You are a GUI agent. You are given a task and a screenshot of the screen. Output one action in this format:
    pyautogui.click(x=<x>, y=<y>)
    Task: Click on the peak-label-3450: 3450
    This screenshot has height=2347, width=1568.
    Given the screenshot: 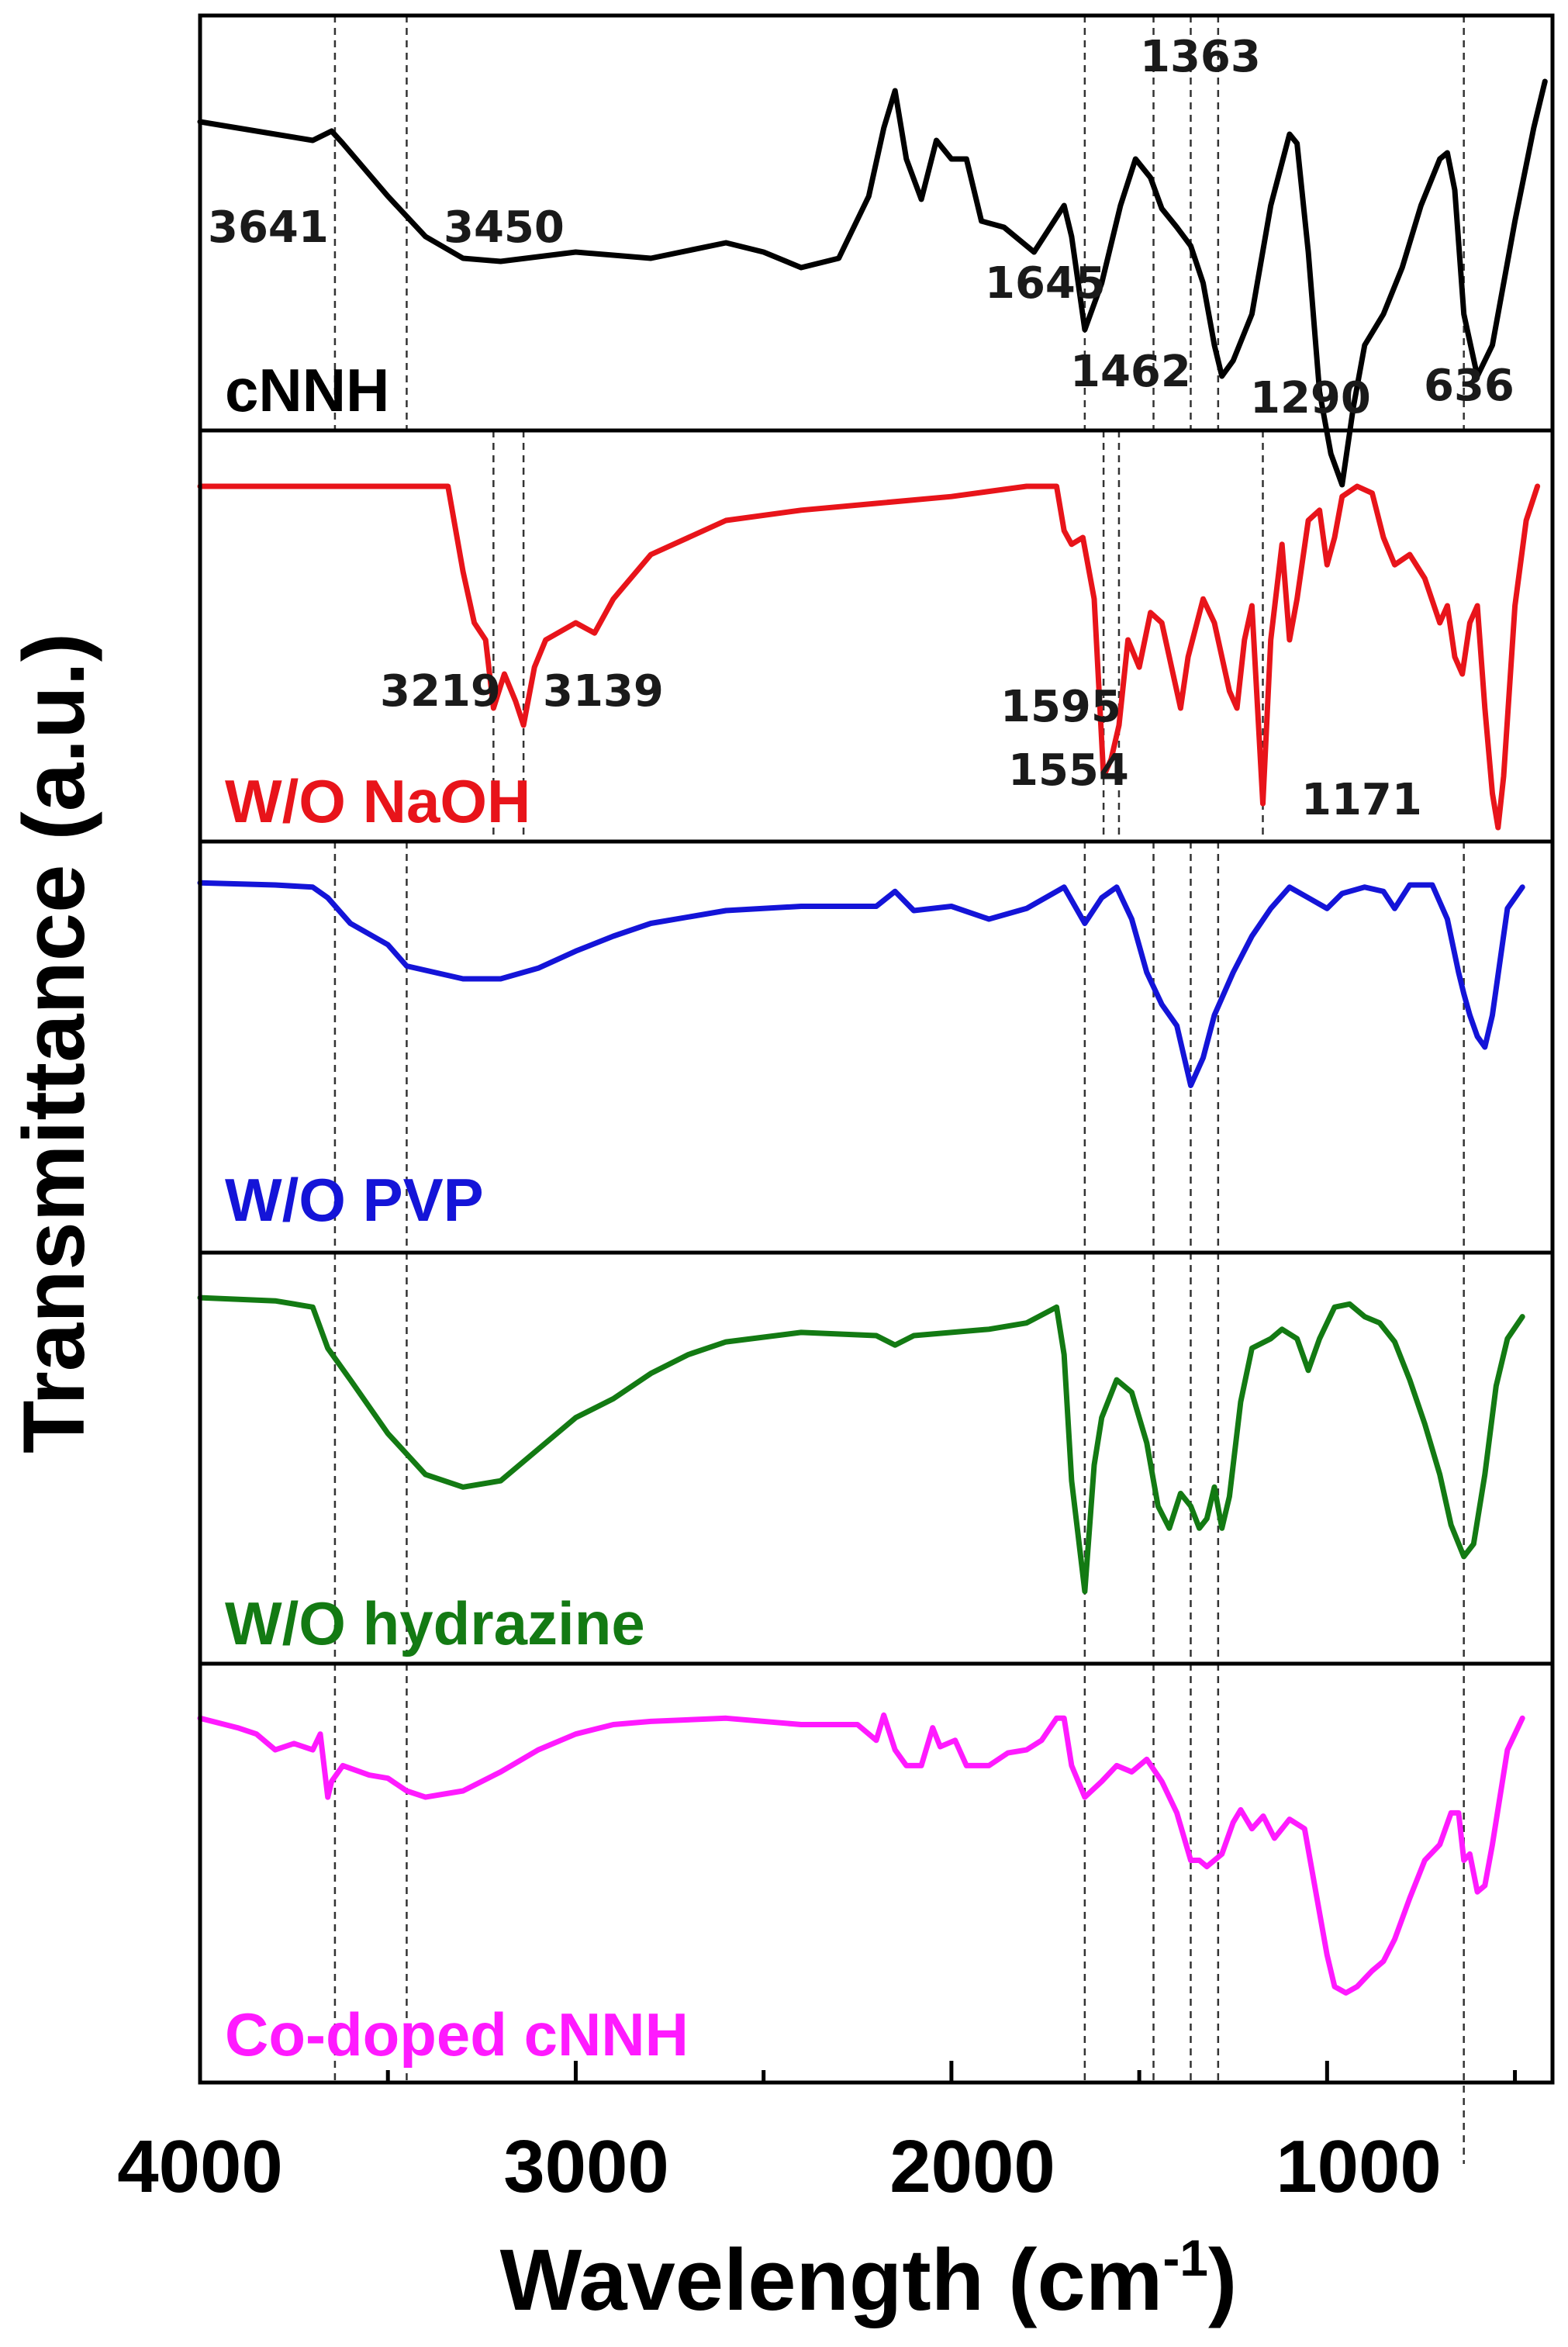 What is the action you would take?
    pyautogui.click(x=504, y=228)
    